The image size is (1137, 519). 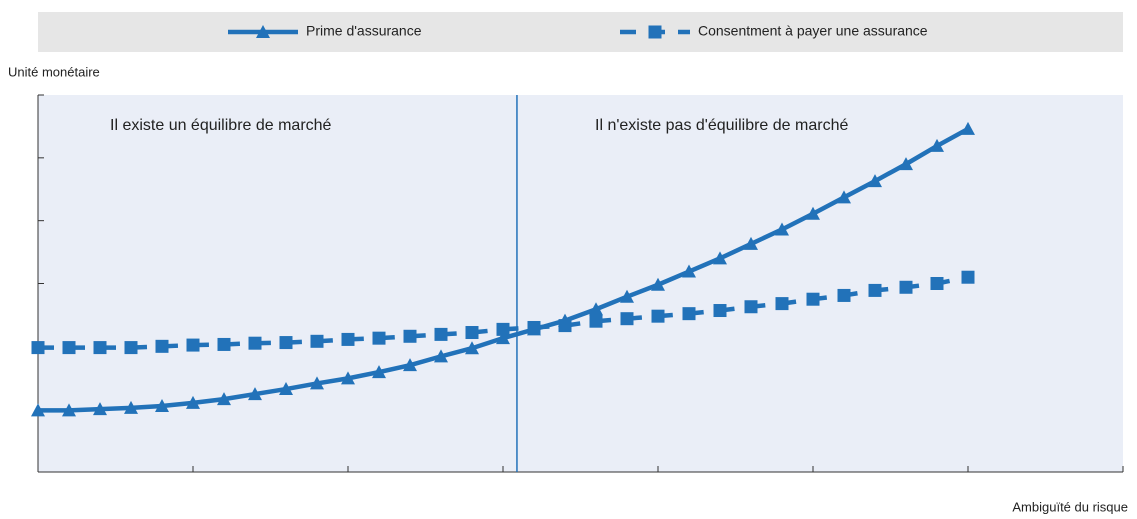 What do you see at coordinates (580, 32) in the screenshot?
I see `legend-band` at bounding box center [580, 32].